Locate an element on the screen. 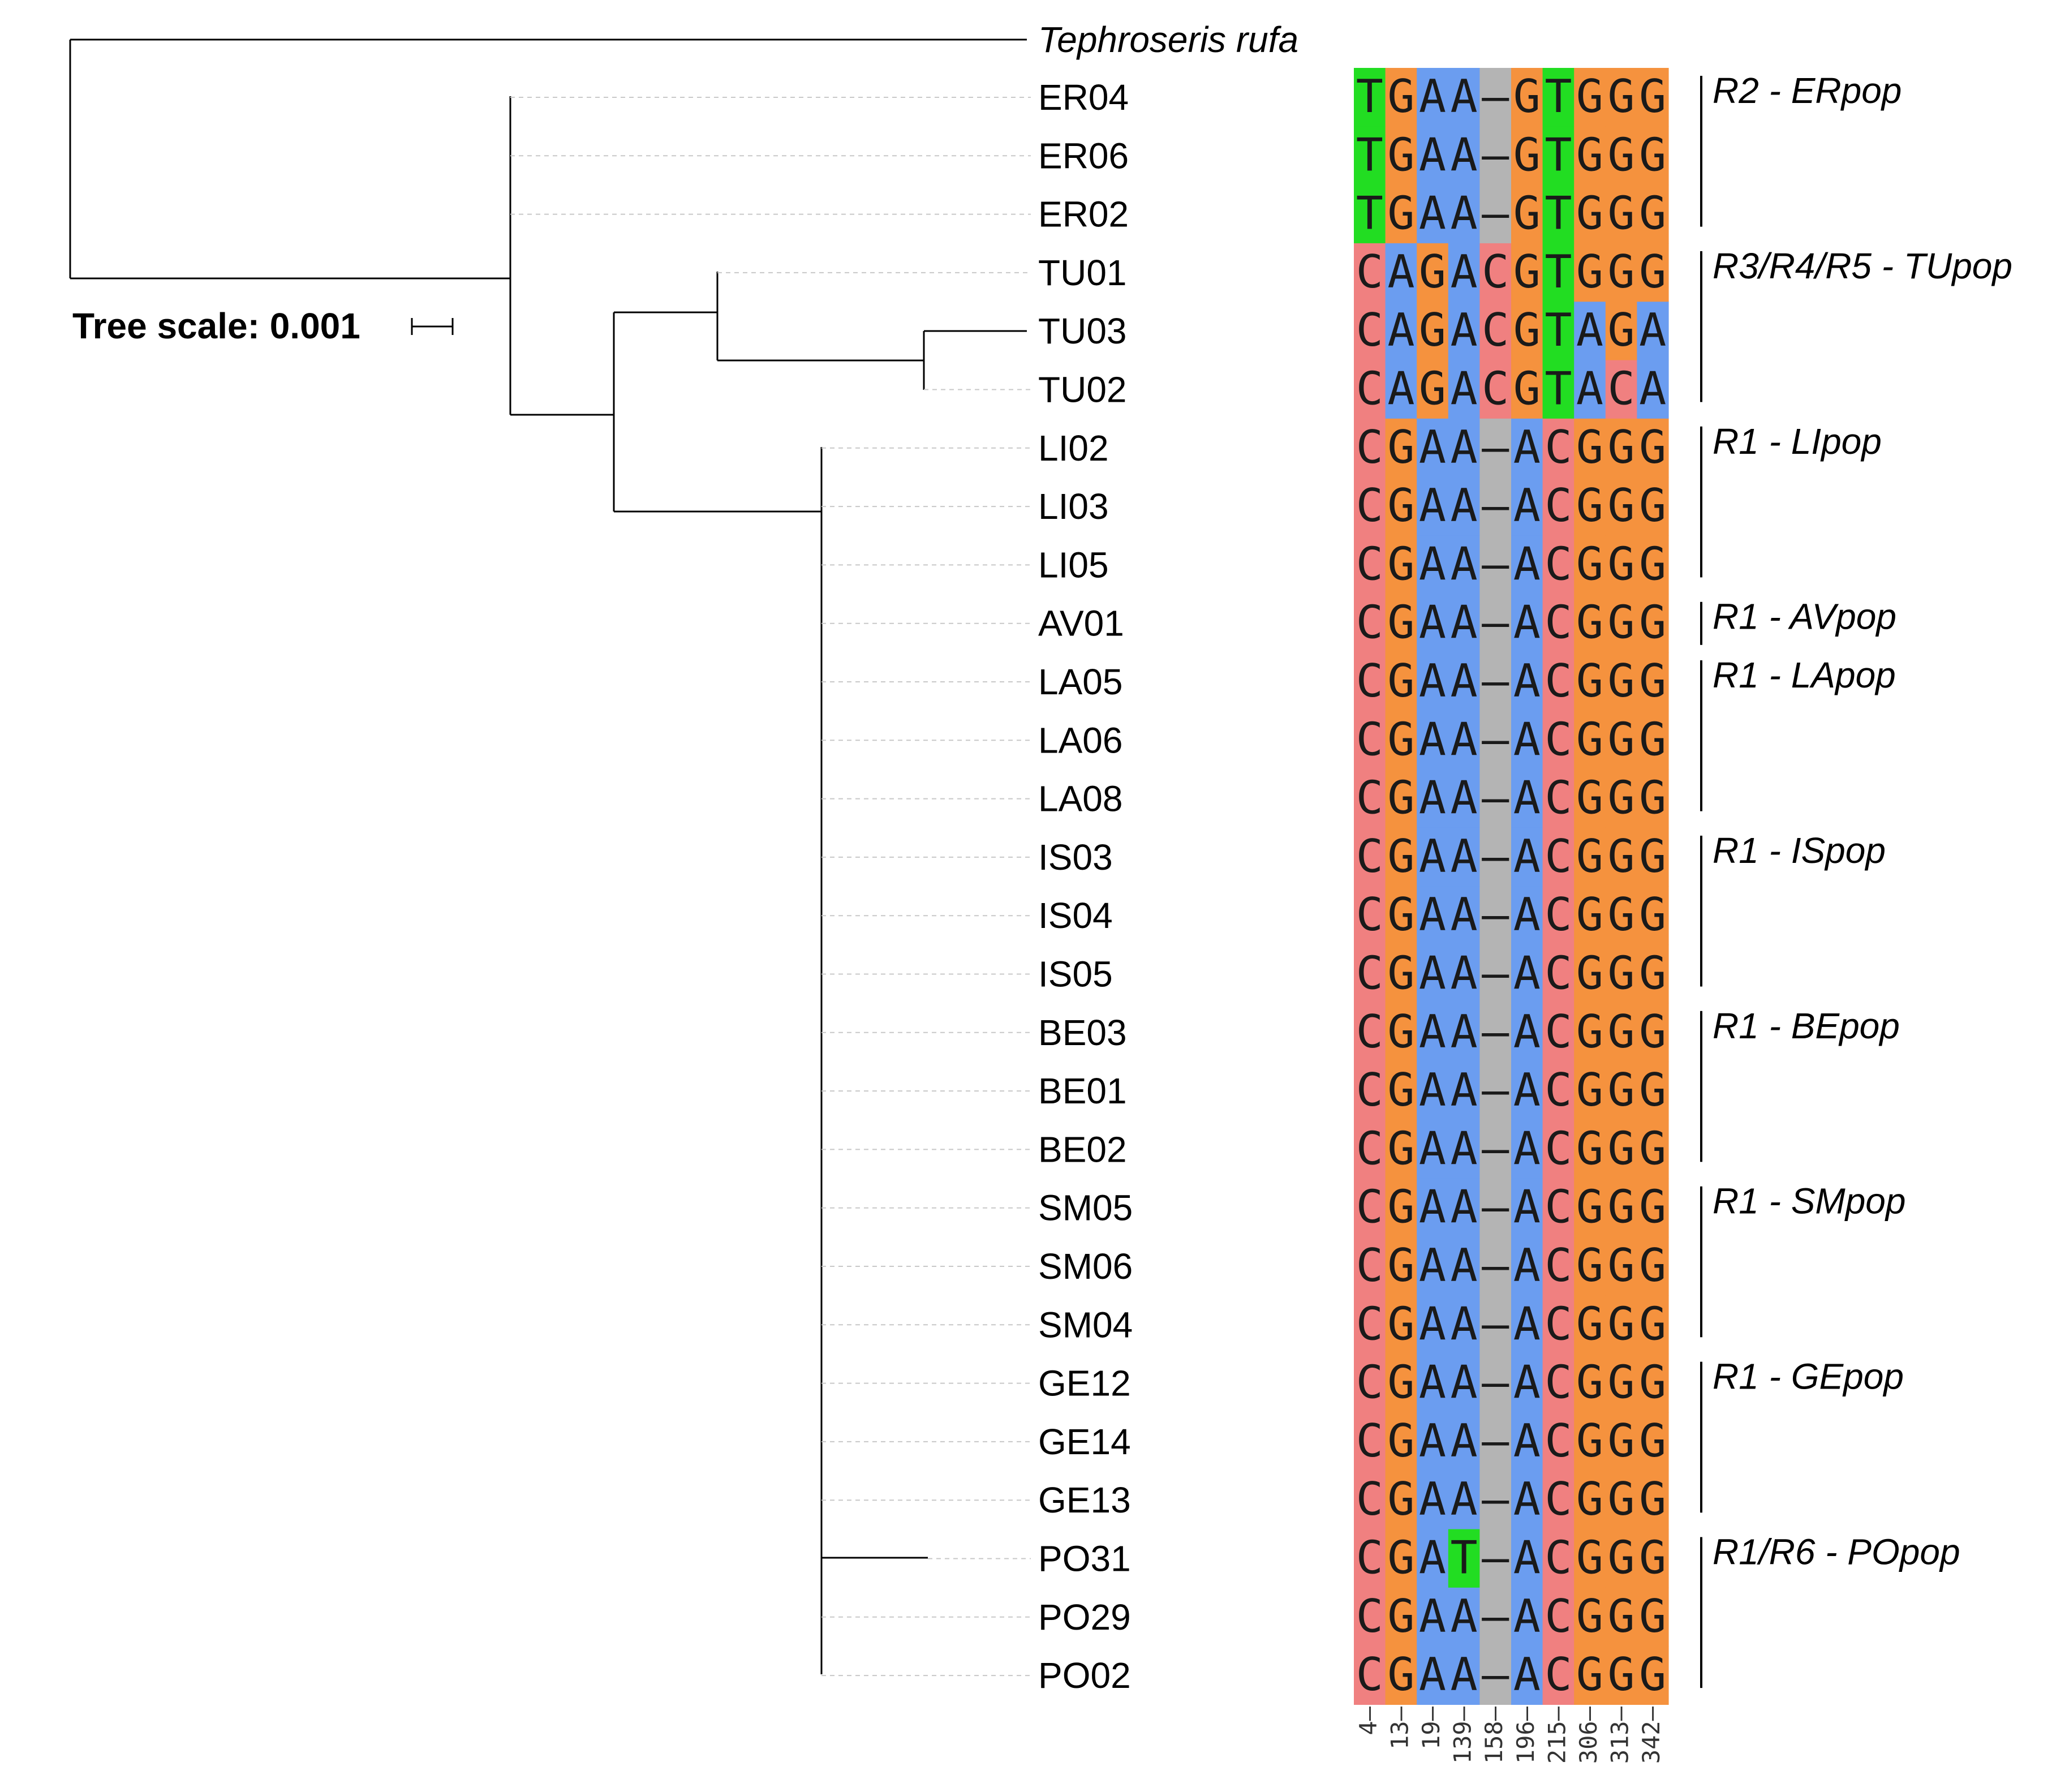  taxon-label: LI03 is located at coordinates (1073, 506).